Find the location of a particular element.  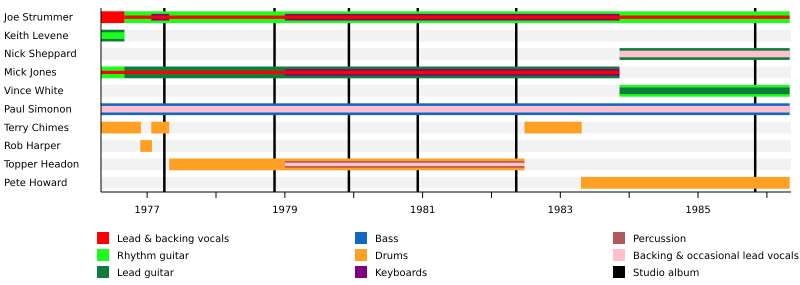

y-tick-label: Terry Chimes is located at coordinates (36, 128).